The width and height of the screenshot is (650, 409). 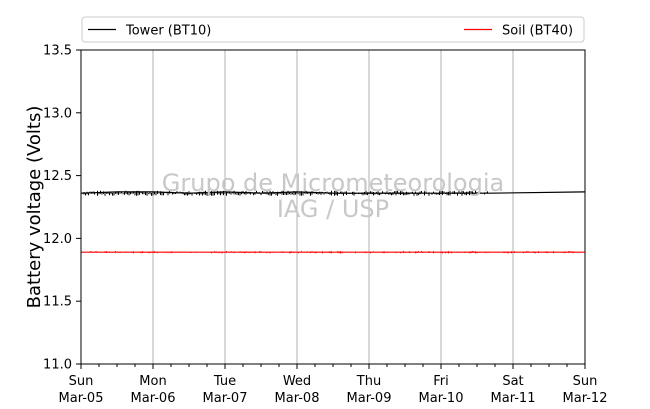 I want to click on x-tick-label-date: Mar-08, so click(x=297, y=398).